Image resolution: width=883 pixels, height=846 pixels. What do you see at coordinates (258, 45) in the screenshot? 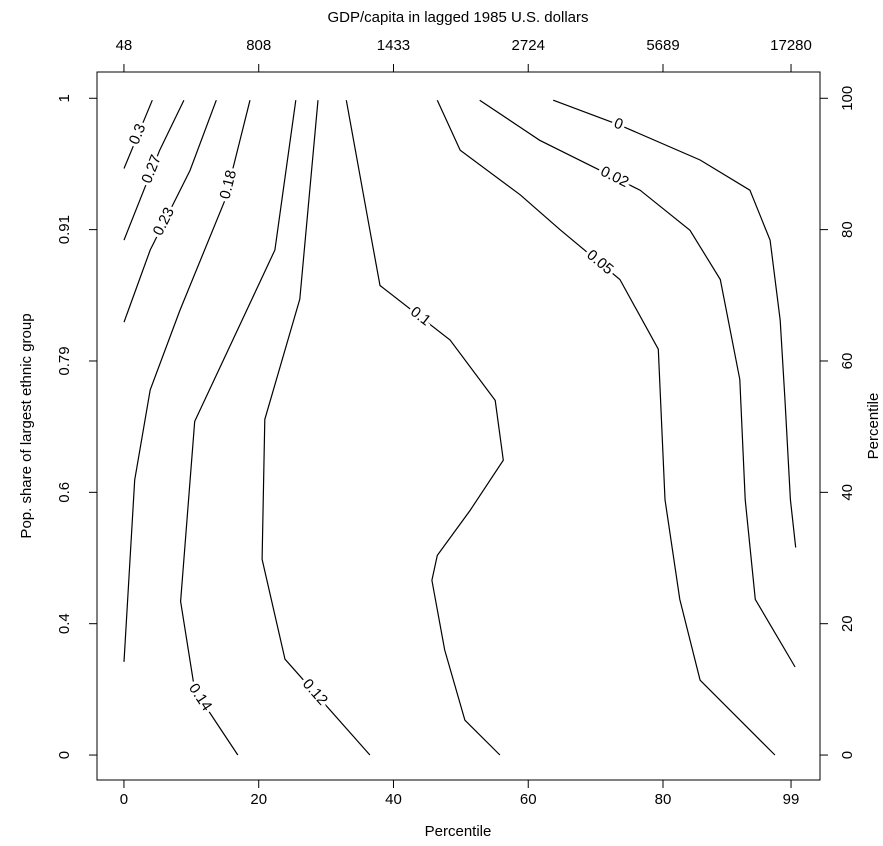
I see `top-tick-label: 808` at bounding box center [258, 45].